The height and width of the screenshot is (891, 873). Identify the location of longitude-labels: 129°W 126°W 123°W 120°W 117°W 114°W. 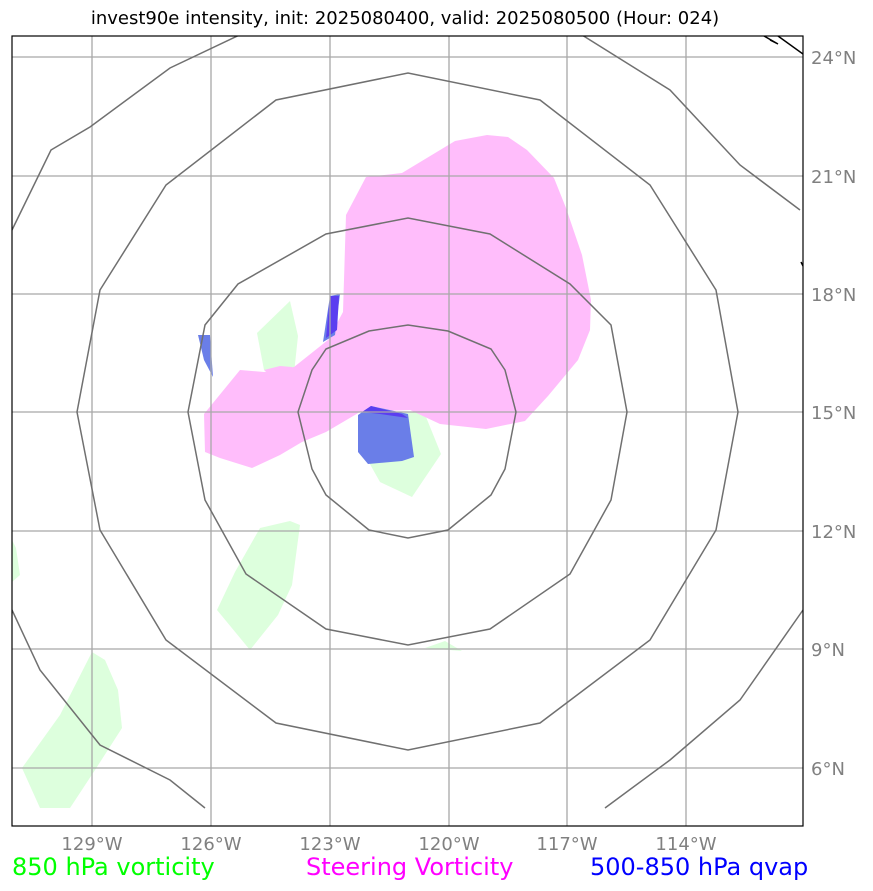
(388, 844).